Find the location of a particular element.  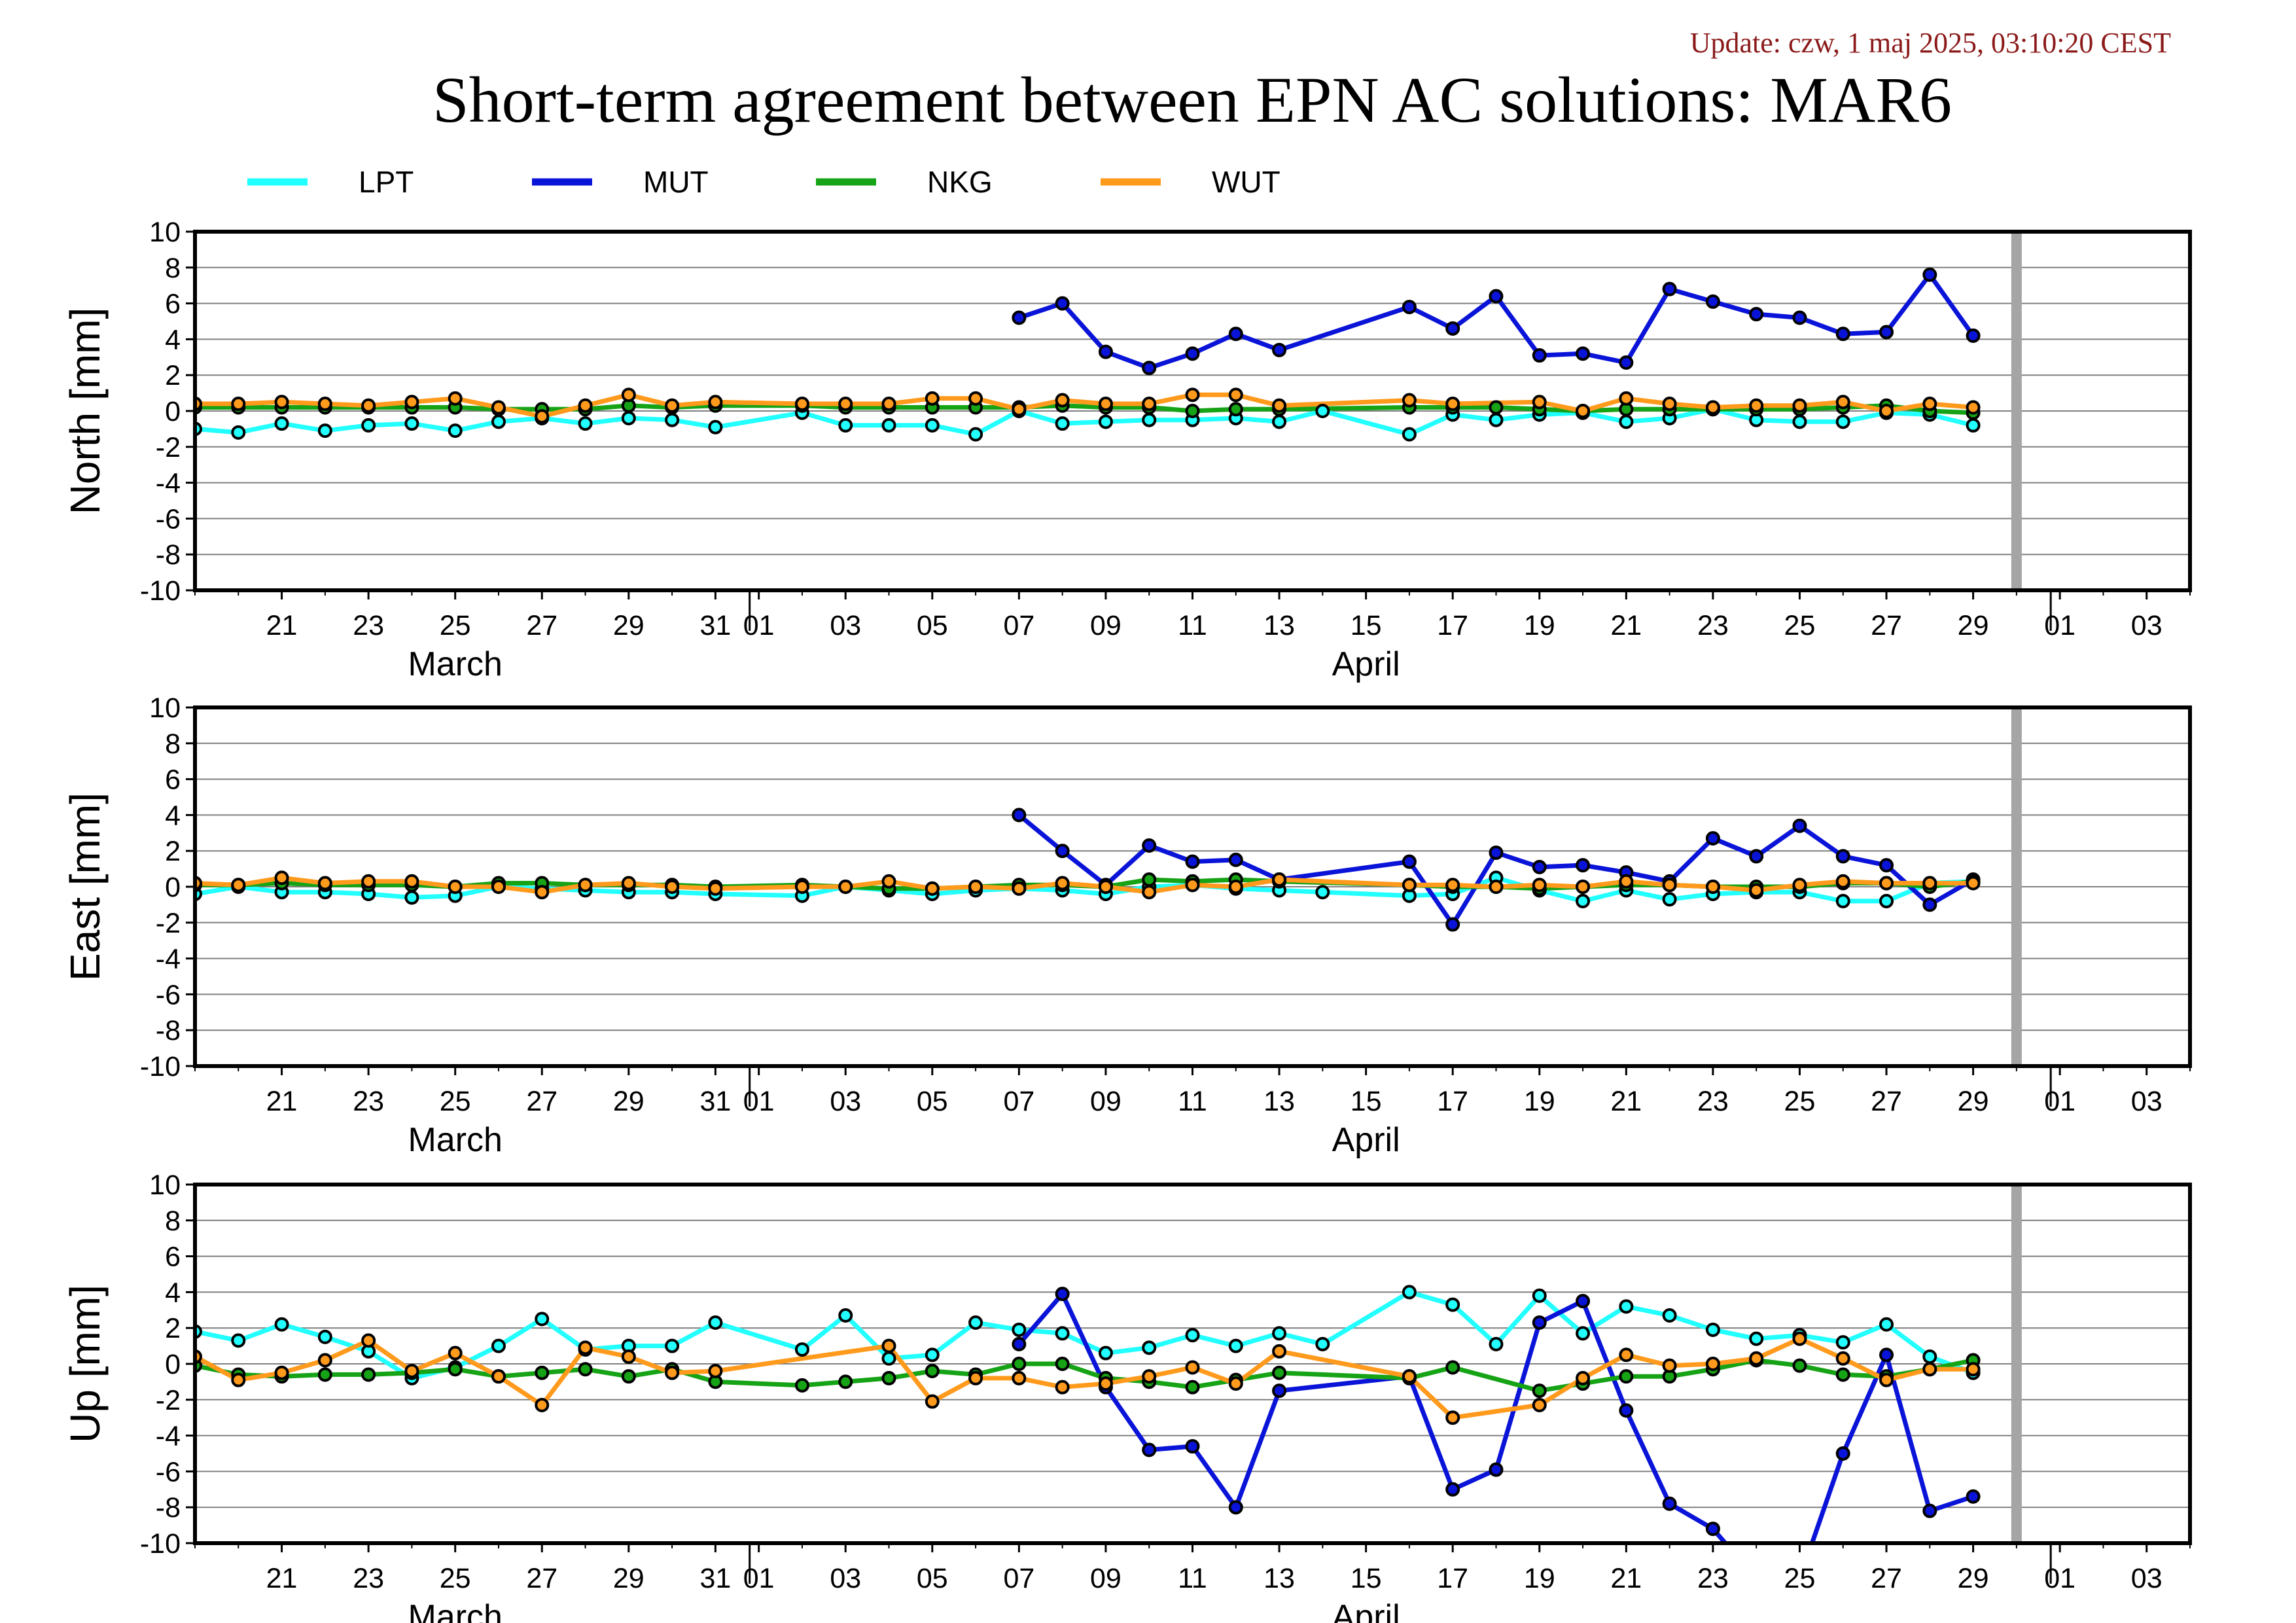

legend-label: LPT is located at coordinates (387, 182).